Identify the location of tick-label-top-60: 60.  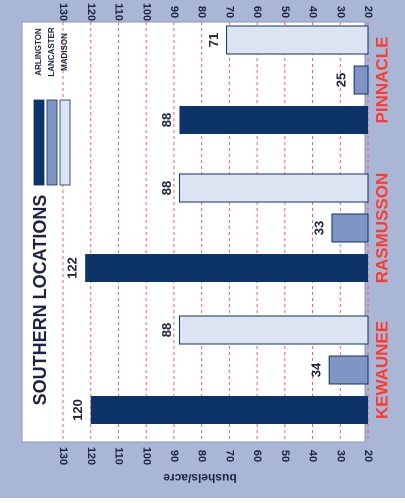
(257, 12).